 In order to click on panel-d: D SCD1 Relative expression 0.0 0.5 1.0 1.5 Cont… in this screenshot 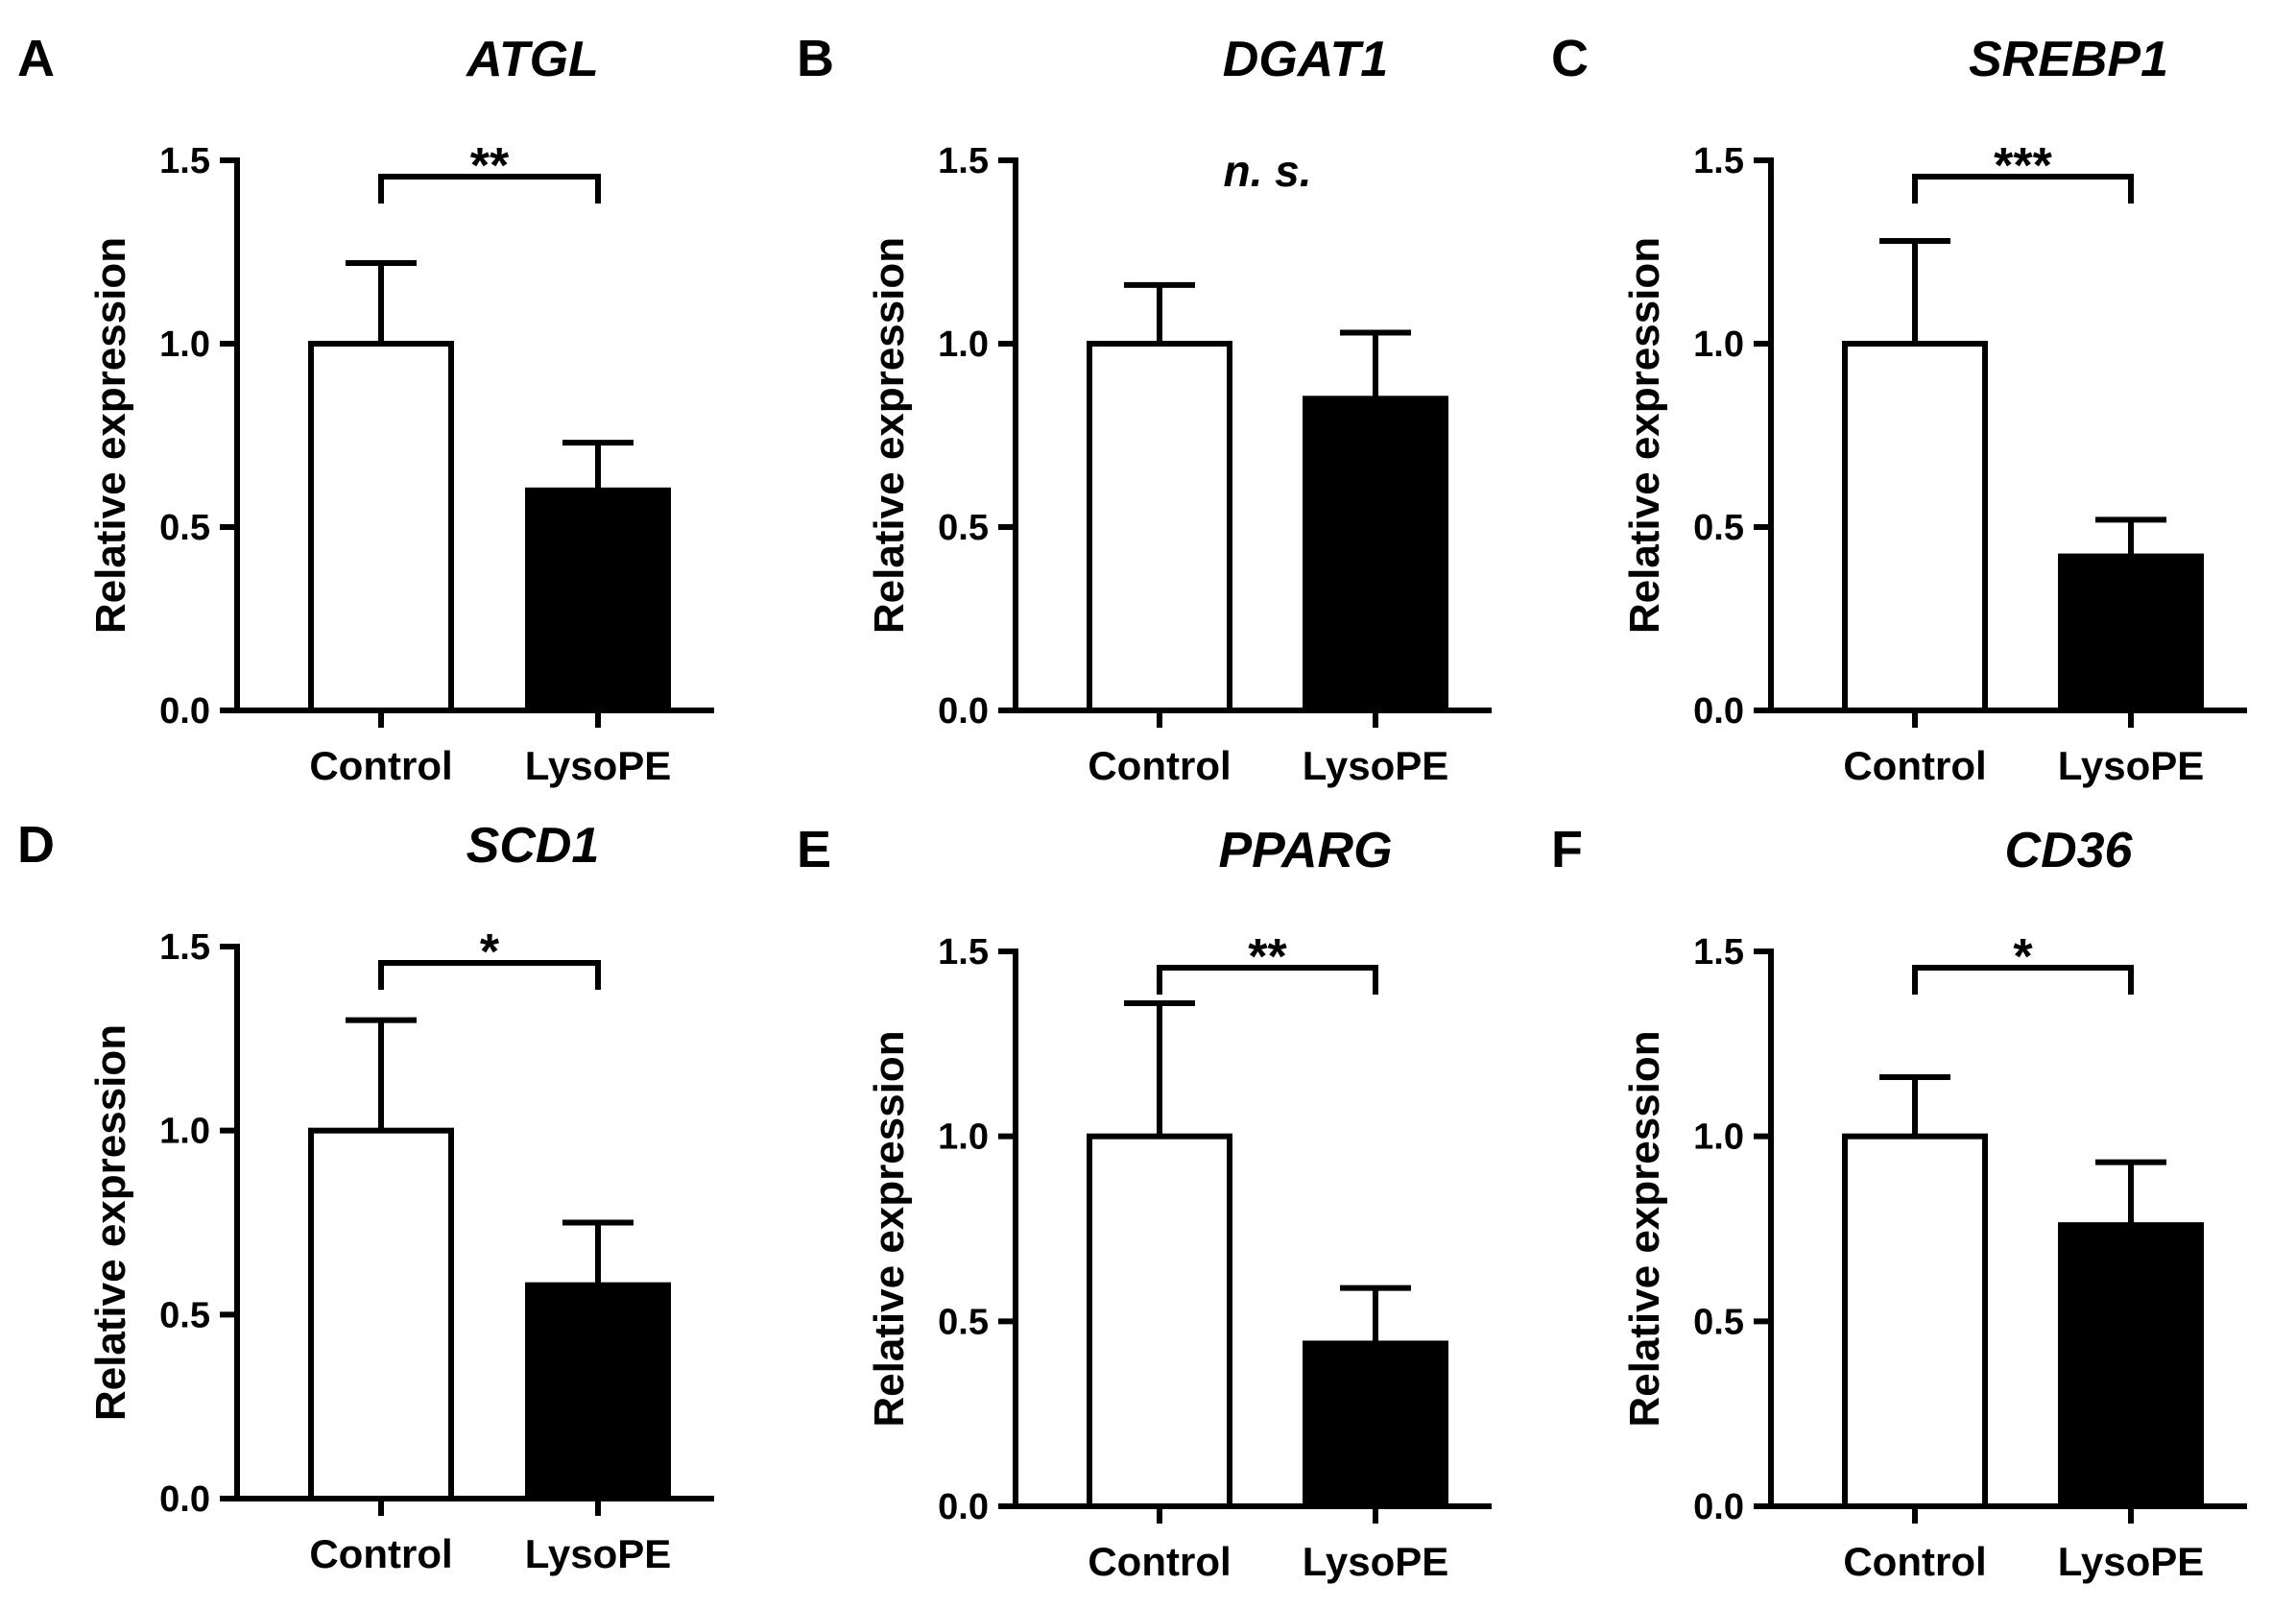, I will do `click(366, 1196)`.